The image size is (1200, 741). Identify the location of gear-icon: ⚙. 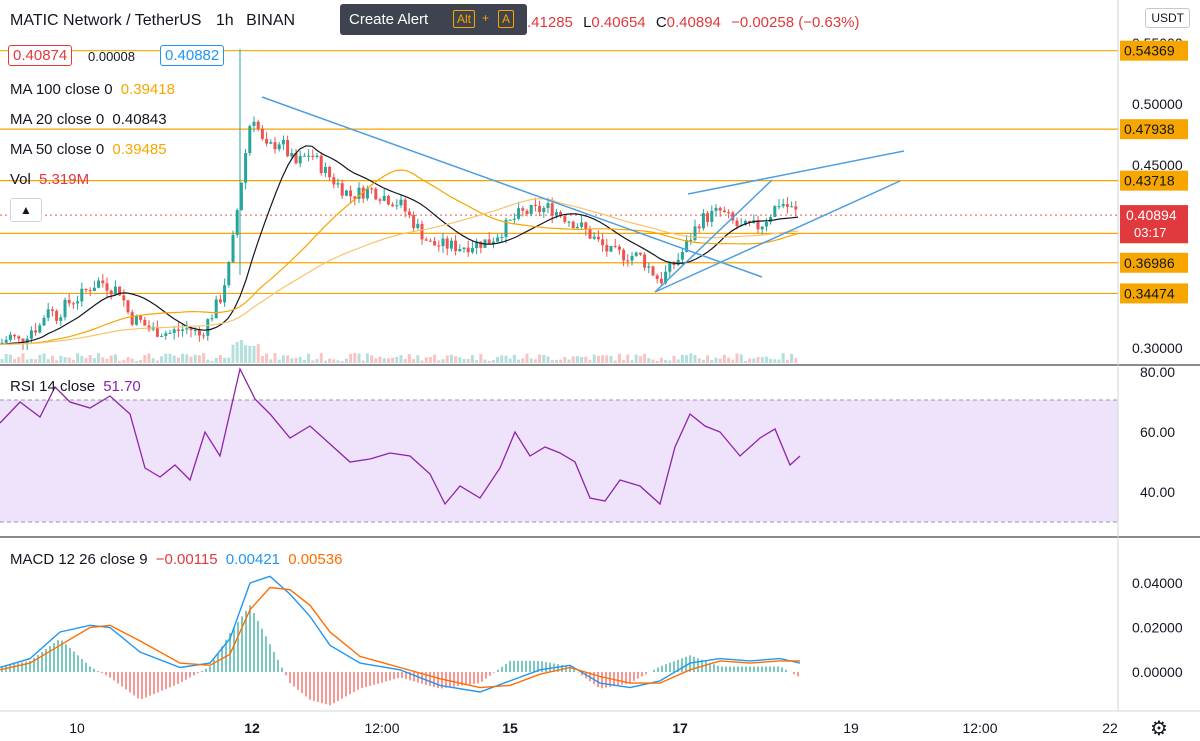
(1159, 729).